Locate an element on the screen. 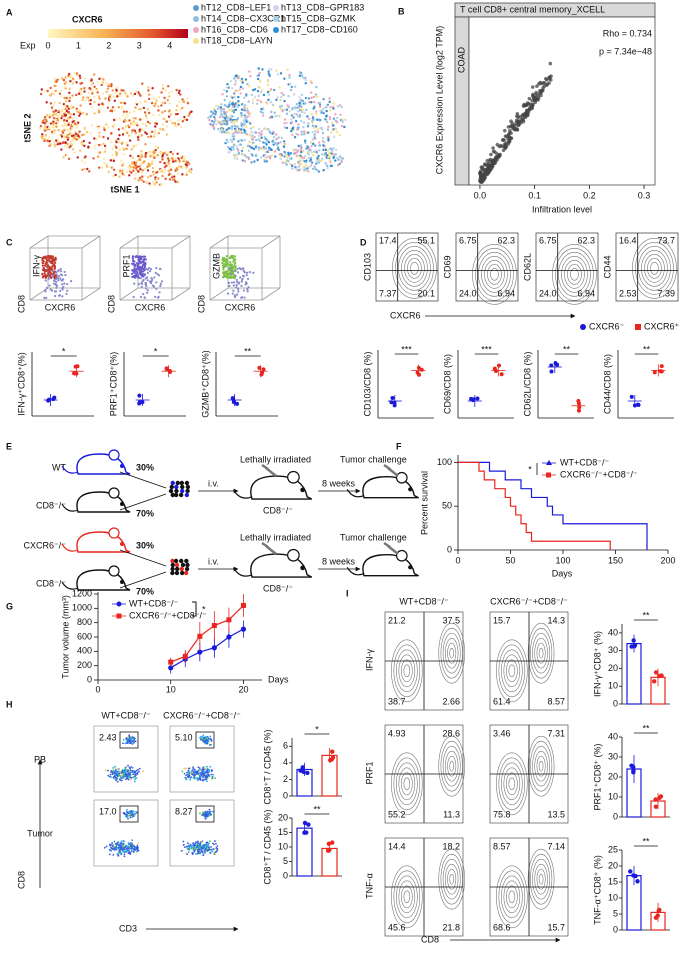 The height and width of the screenshot is (960, 689). y-tick-label: 2 is located at coordinates (285, 779).